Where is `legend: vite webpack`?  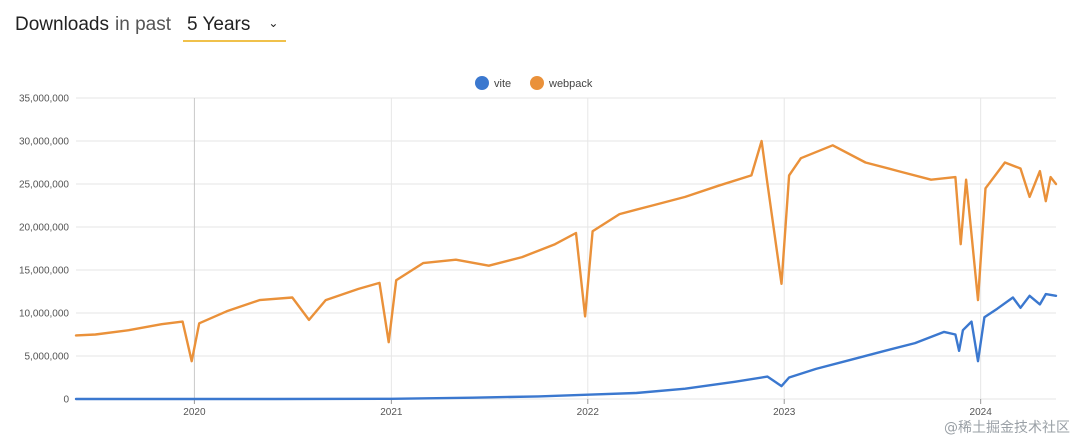 legend: vite webpack is located at coordinates (534, 83).